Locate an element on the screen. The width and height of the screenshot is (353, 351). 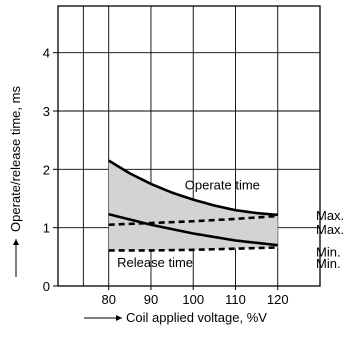
release-time-label: Release time is located at coordinates (155, 262).